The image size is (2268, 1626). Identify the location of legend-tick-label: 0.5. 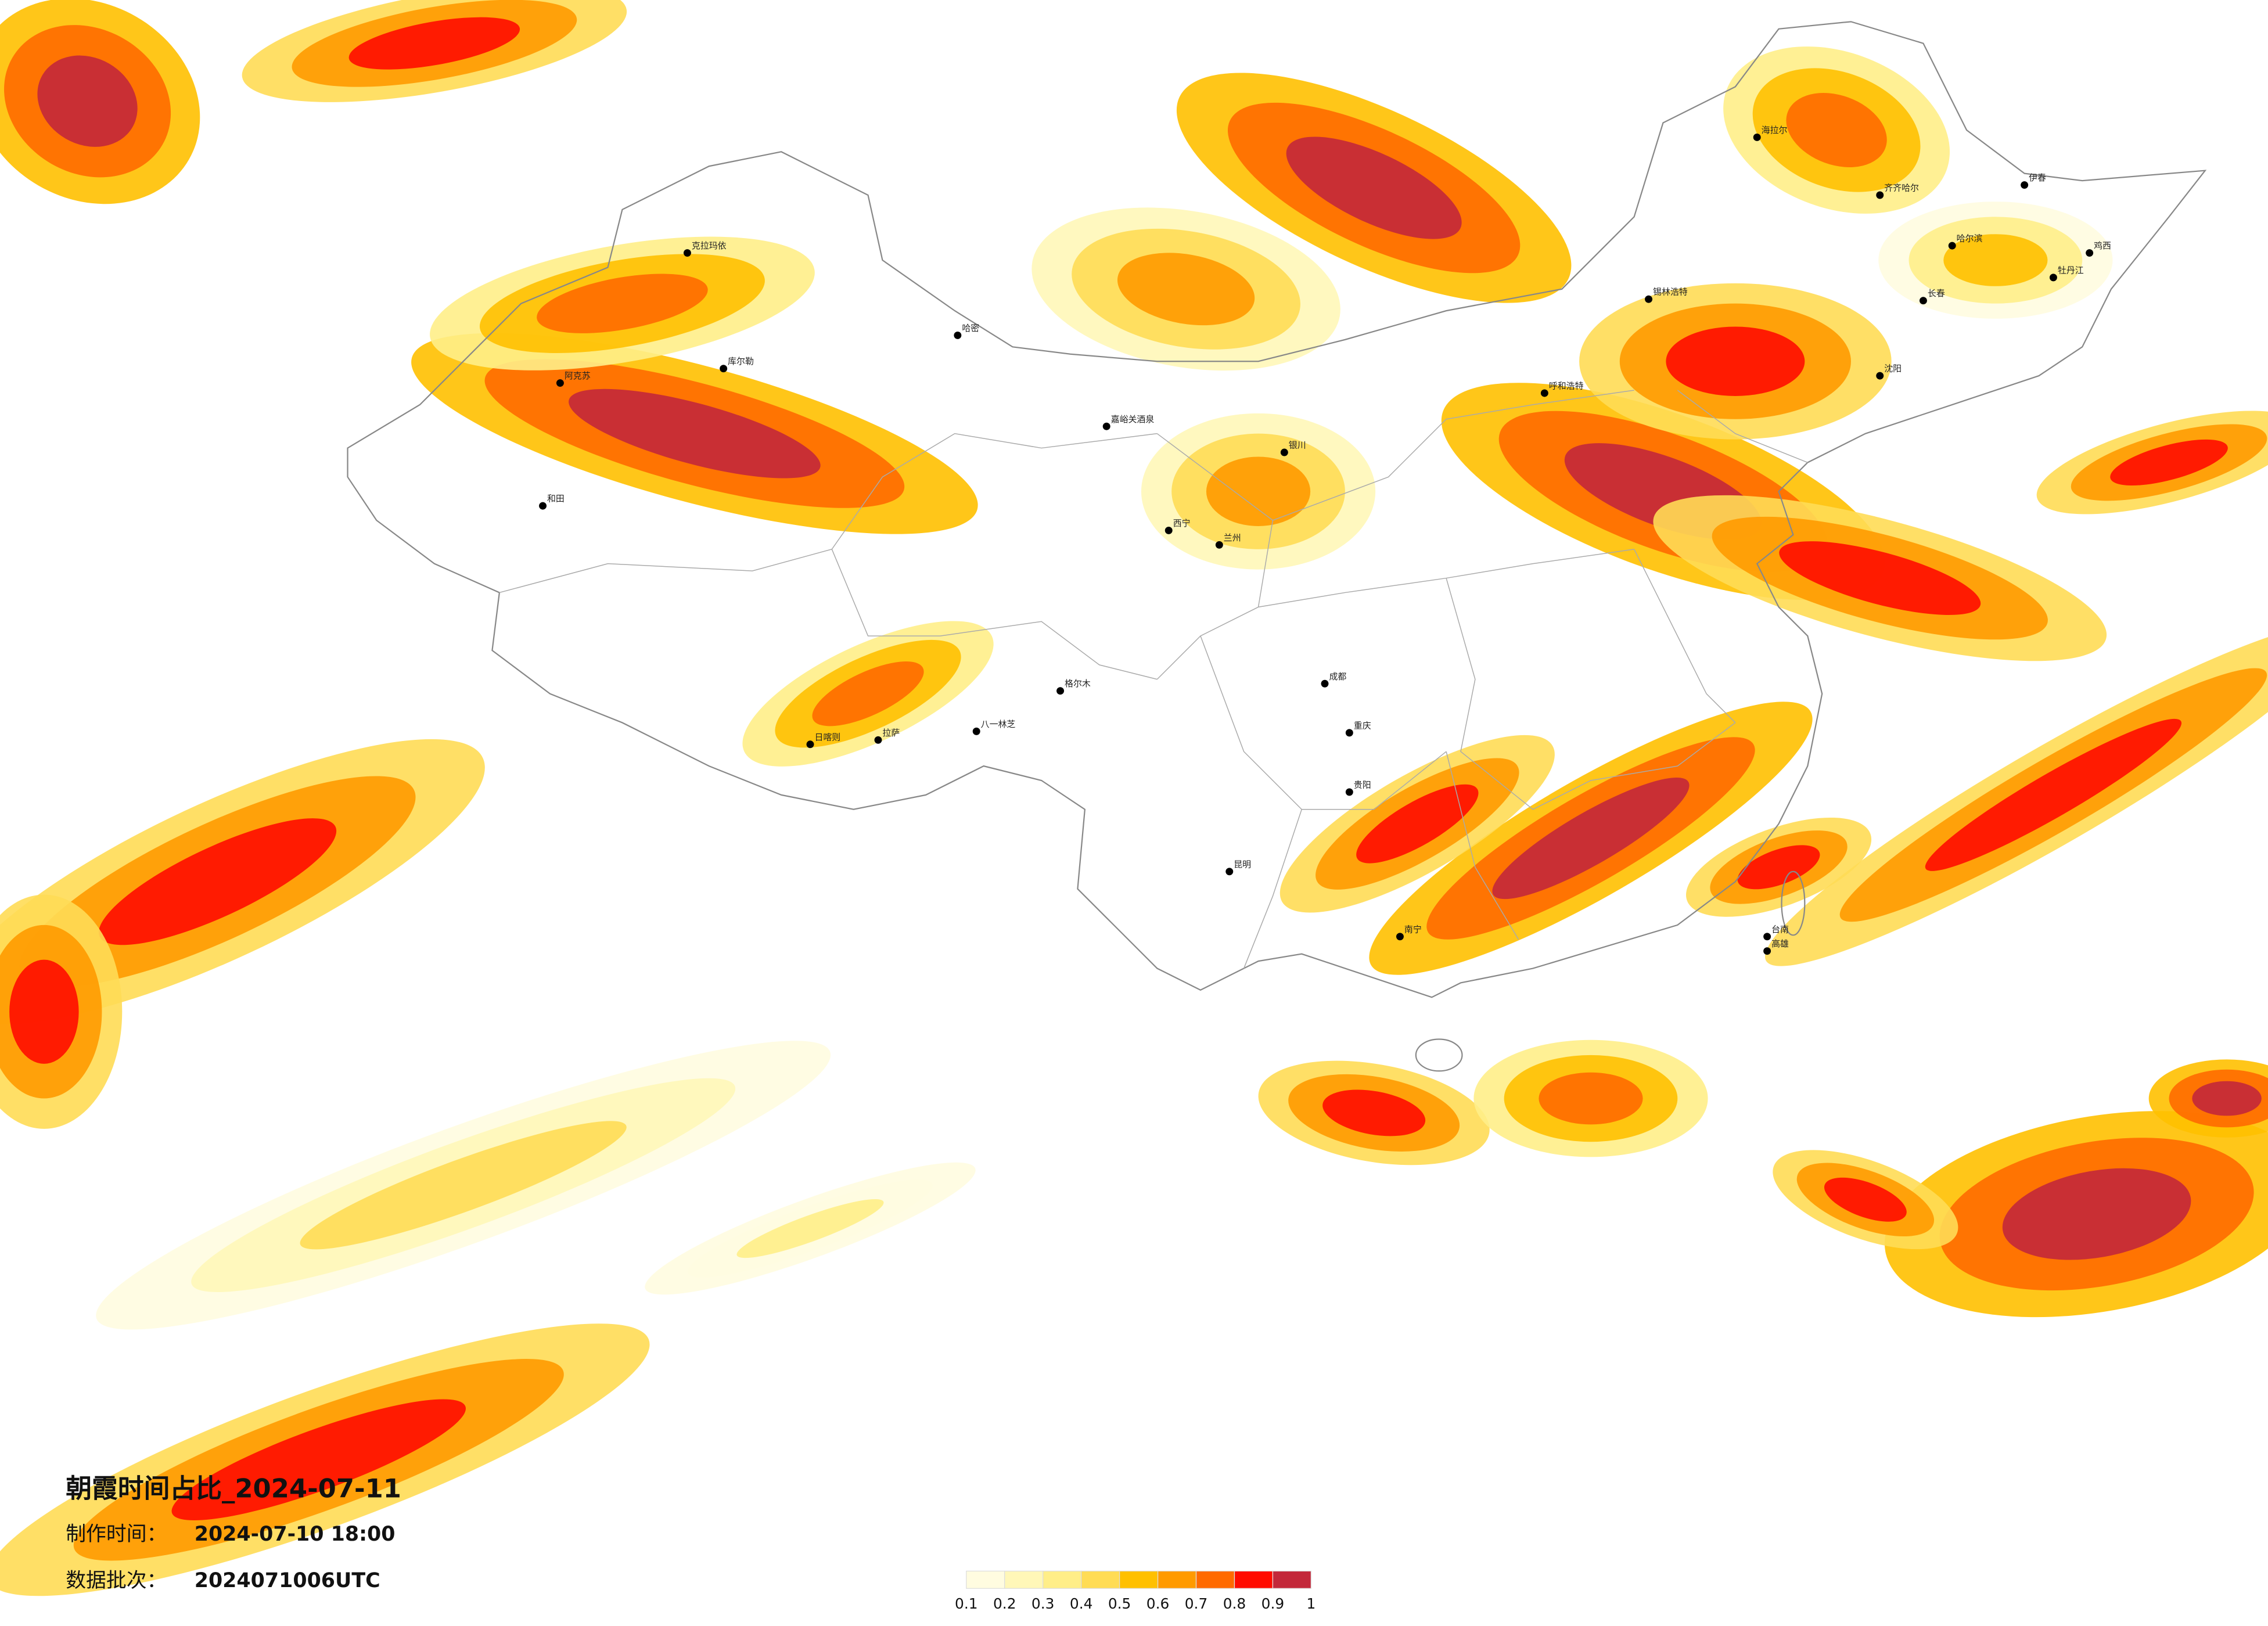
(1119, 1603).